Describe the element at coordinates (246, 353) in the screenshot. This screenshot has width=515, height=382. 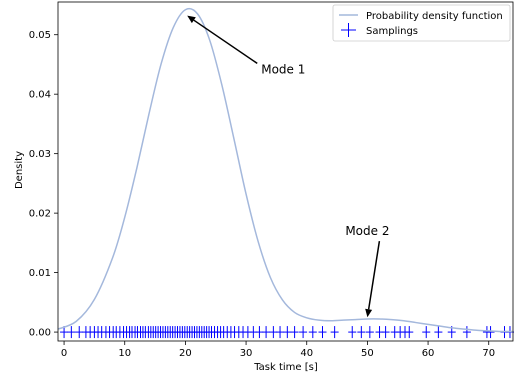
I see `x-tick-label: 30` at that location.